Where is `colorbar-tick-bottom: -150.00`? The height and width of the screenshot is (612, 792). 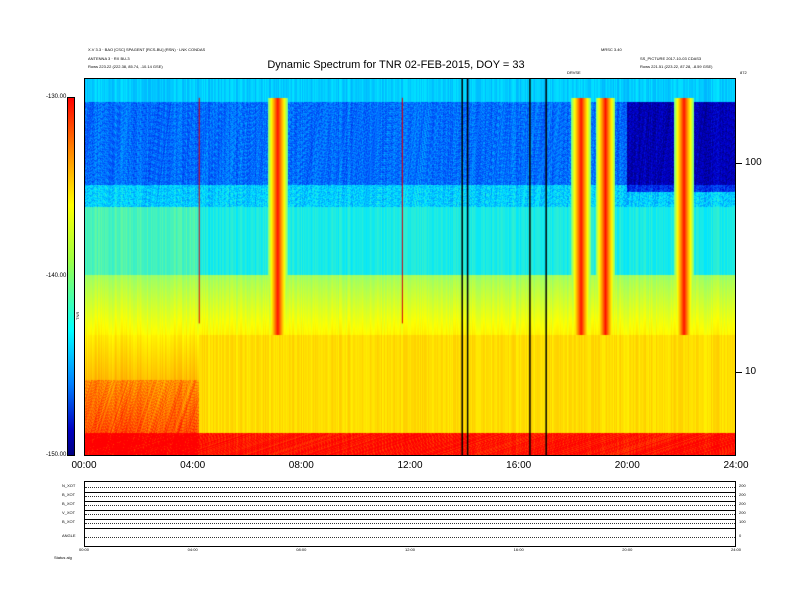 colorbar-tick-bottom: -150.00 is located at coordinates (56, 455).